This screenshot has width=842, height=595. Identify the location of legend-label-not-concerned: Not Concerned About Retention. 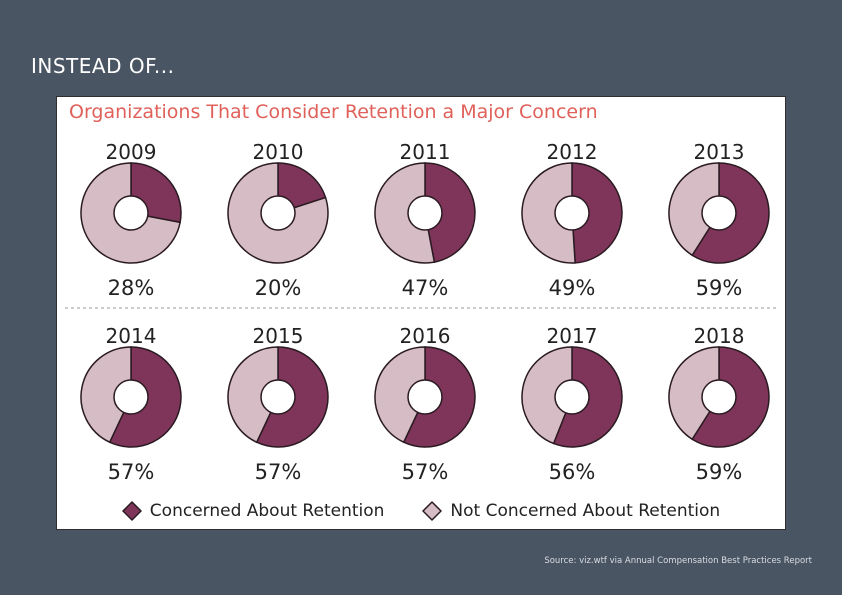
(585, 511).